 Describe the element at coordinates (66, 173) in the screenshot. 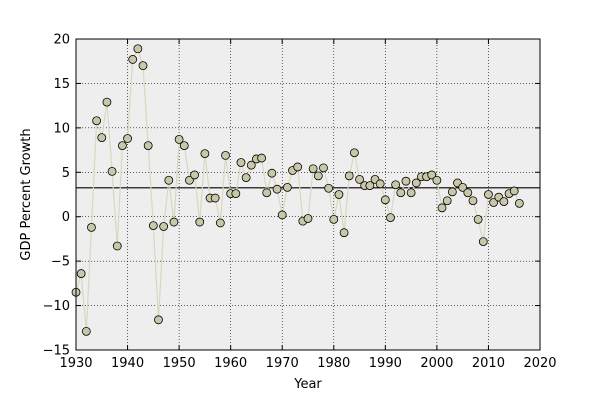

I see `y-tick-label: 5` at that location.